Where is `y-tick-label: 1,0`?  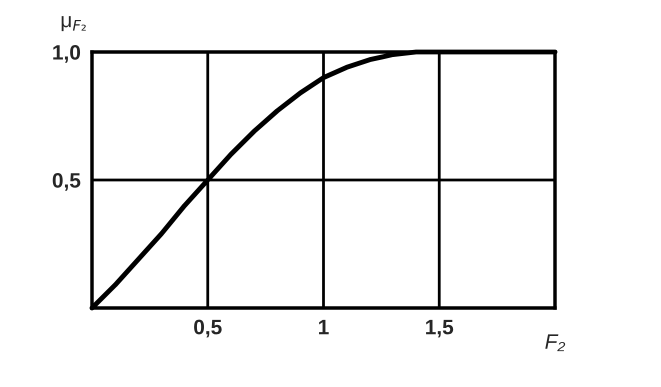 y-tick-label: 1,0 is located at coordinates (66, 54).